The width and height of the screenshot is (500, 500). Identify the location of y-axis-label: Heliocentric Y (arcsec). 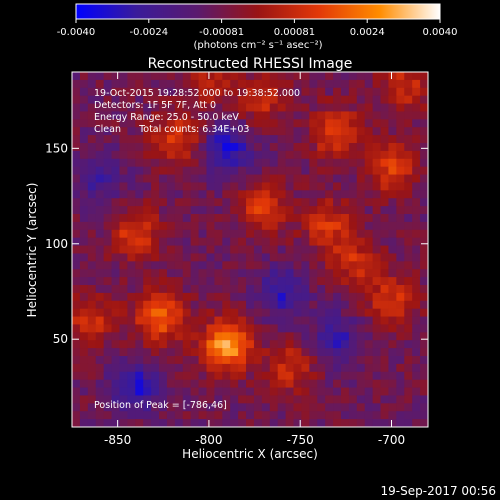
(32, 250).